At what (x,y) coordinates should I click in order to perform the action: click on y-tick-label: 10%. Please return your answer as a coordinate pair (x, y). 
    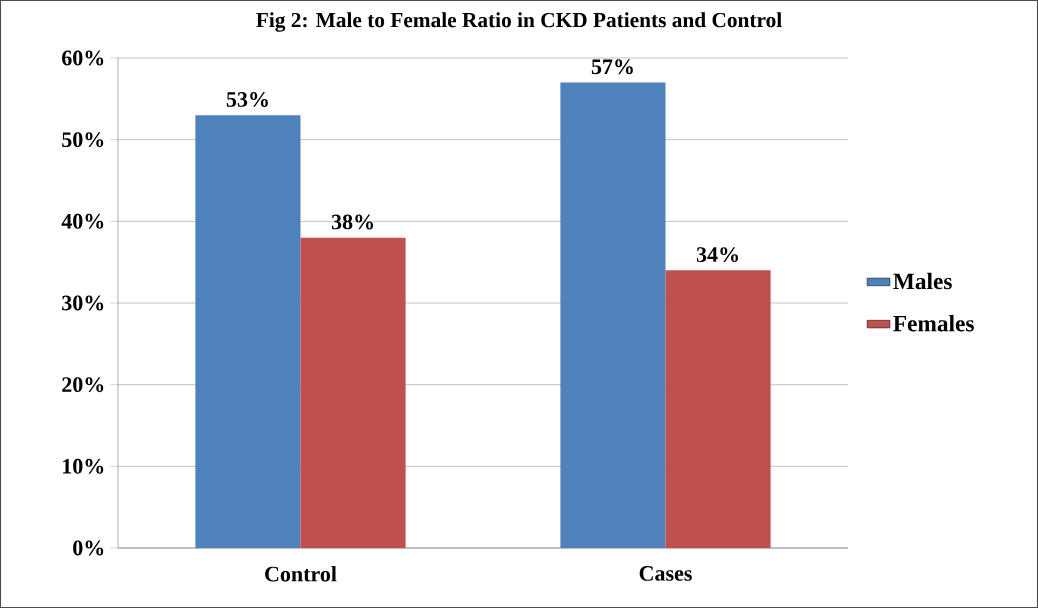
    Looking at the image, I should click on (83, 466).